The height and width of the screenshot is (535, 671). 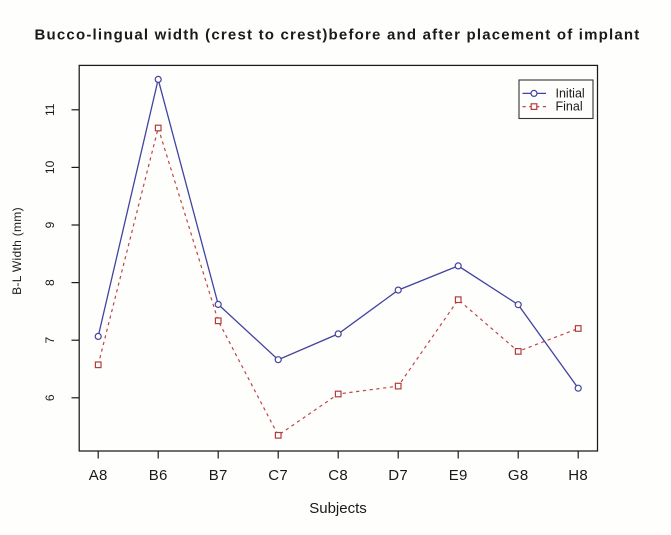 What do you see at coordinates (338, 508) in the screenshot?
I see `svg-text: Subjects` at bounding box center [338, 508].